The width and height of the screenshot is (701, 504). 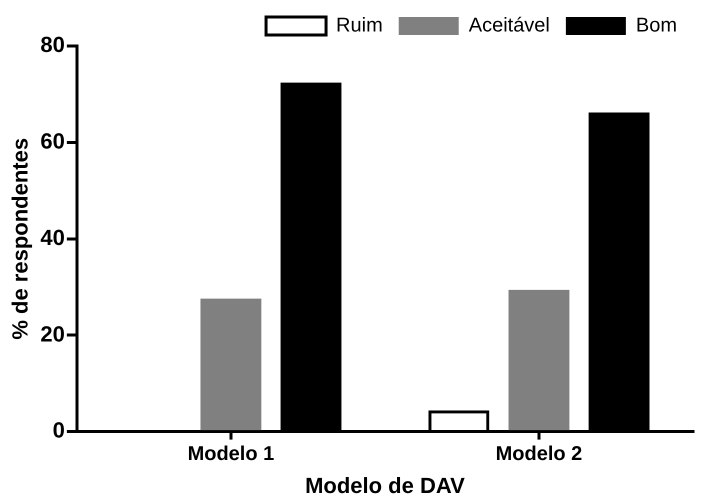 I want to click on y-tick-label: 0, so click(x=58, y=430).